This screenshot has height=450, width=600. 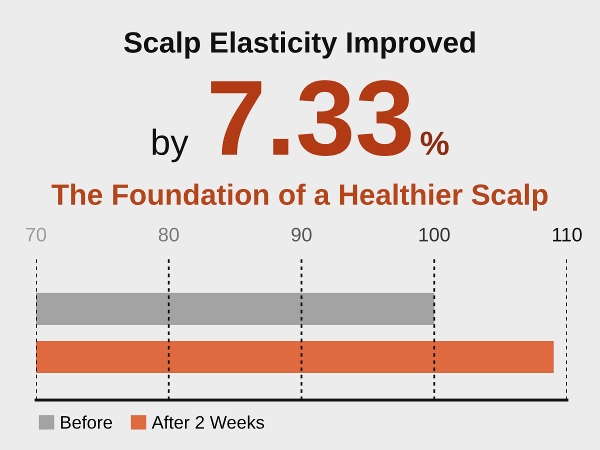 What do you see at coordinates (567, 235) in the screenshot?
I see `x-tick-label: 110` at bounding box center [567, 235].